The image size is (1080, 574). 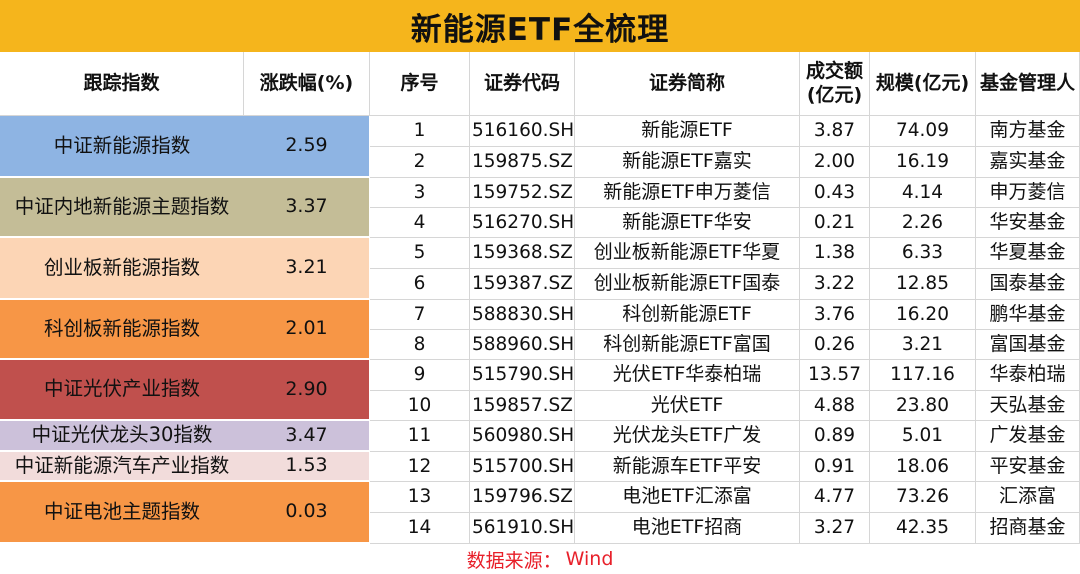 What do you see at coordinates (1028, 193) in the screenshot?
I see `row-manager: 申万菱信` at bounding box center [1028, 193].